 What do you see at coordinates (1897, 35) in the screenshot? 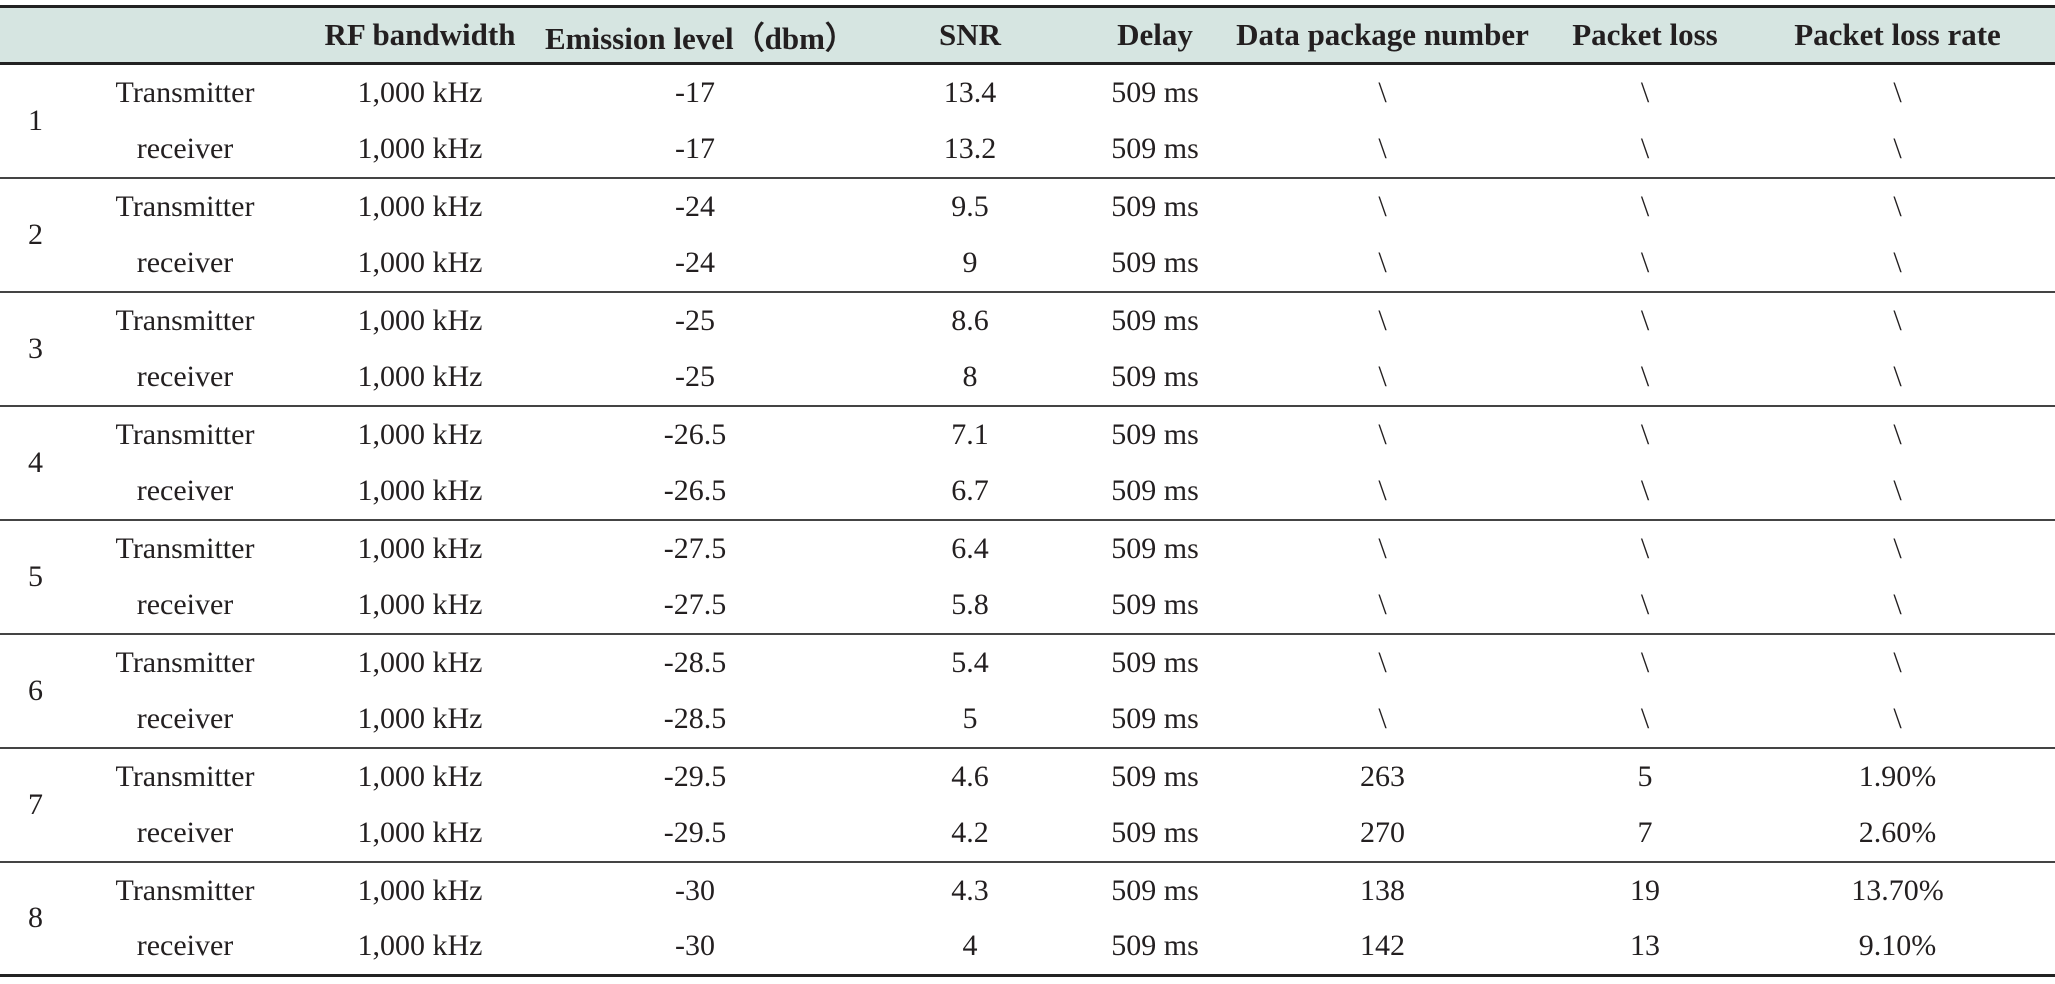
I see `header-packet-loss-rate: Packet loss rate` at bounding box center [1897, 35].